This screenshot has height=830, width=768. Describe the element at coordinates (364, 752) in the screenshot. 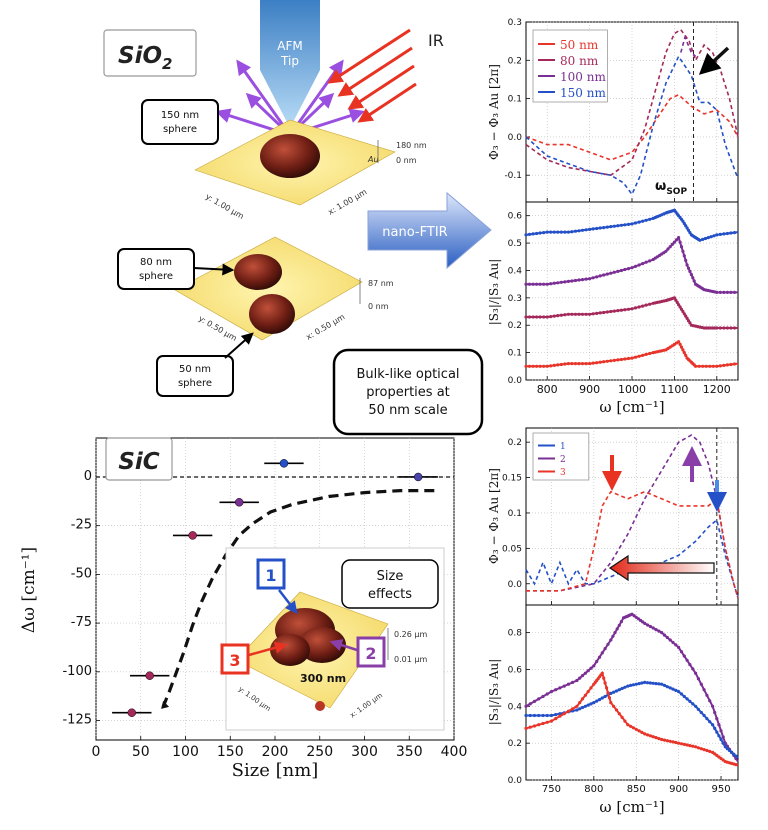

I see `tick-label-x: 300` at that location.